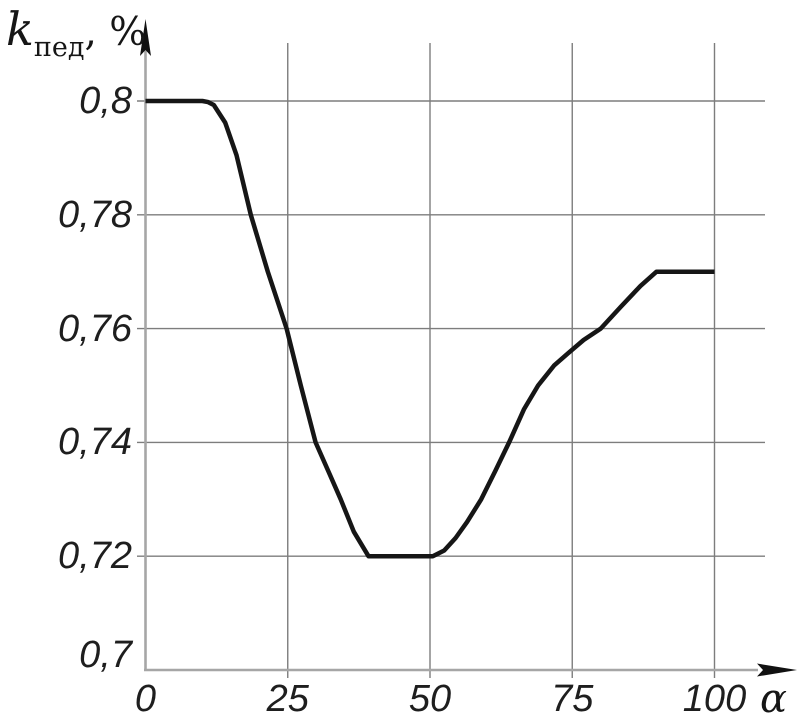  What do you see at coordinates (145, 37) in the screenshot?
I see `y-axis-arrow-icon` at bounding box center [145, 37].